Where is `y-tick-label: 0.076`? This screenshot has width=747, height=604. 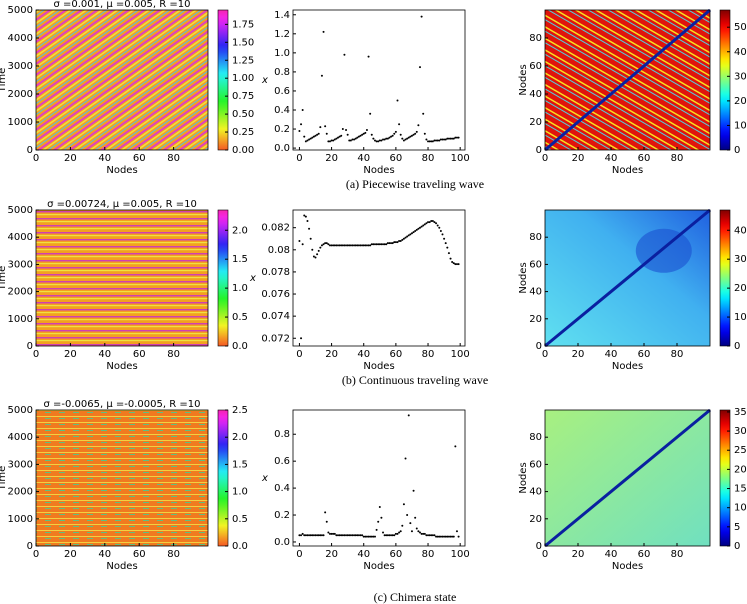
y-tick-label: 0.076 is located at coordinates (275, 294).